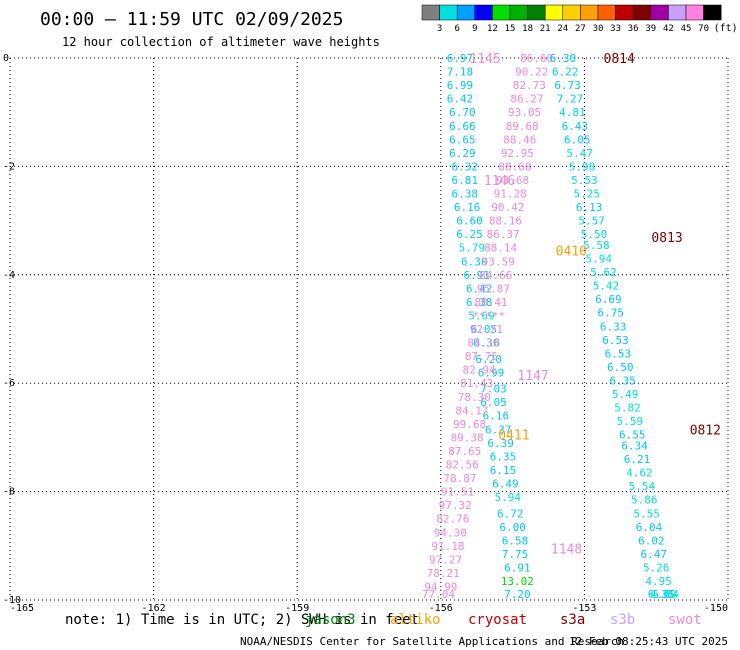  Describe the element at coordinates (587, 194) in the screenshot. I see `swh-value-label: 5.25` at that location.